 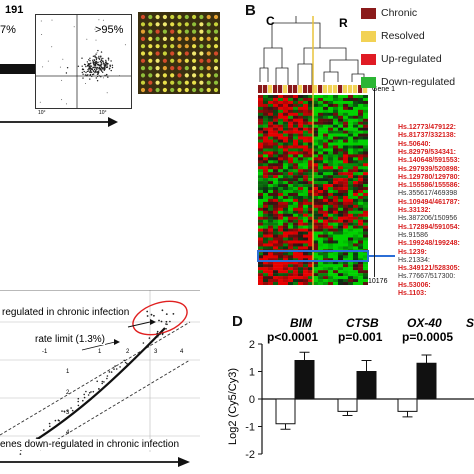 What do you see at coordinates (362, 323) in the screenshot?
I see `gene-title-ctsb: CTSB` at bounding box center [362, 323].